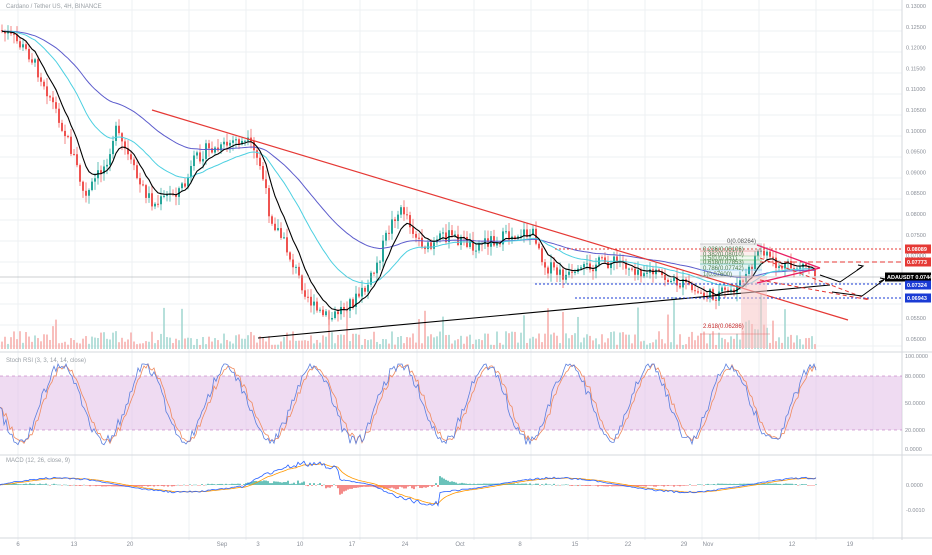 The image size is (932, 555). What do you see at coordinates (723, 269) in the screenshot?
I see `fib-label: 0.786(0.07742)` at bounding box center [723, 269].